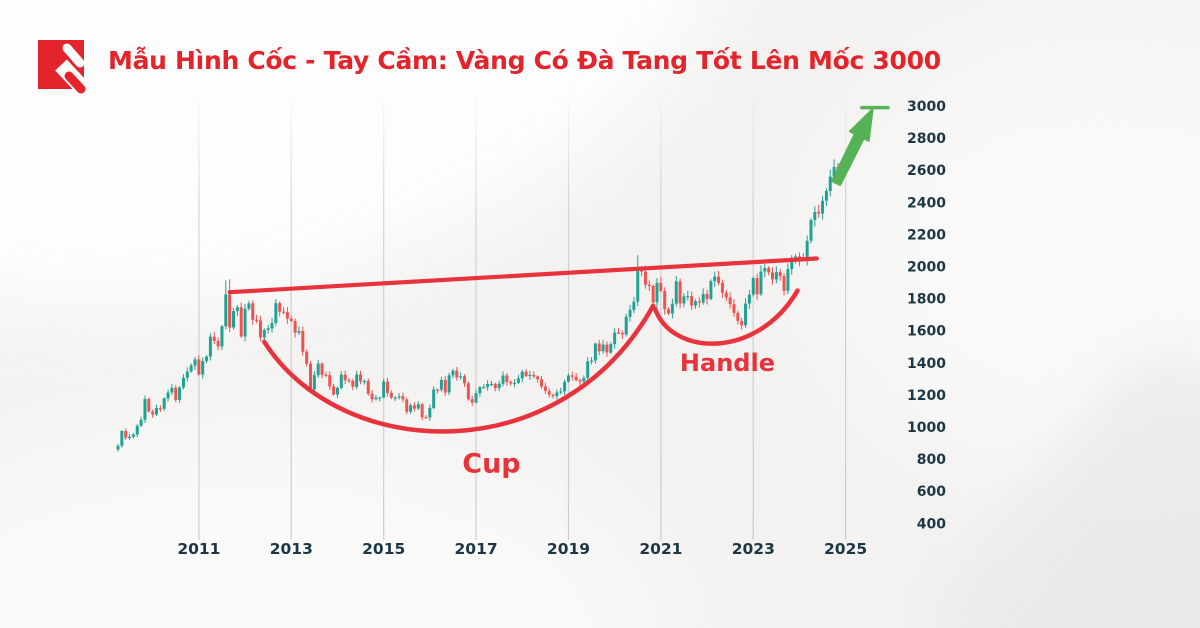  I want to click on y-axis-tick-label: 800, so click(931, 460).